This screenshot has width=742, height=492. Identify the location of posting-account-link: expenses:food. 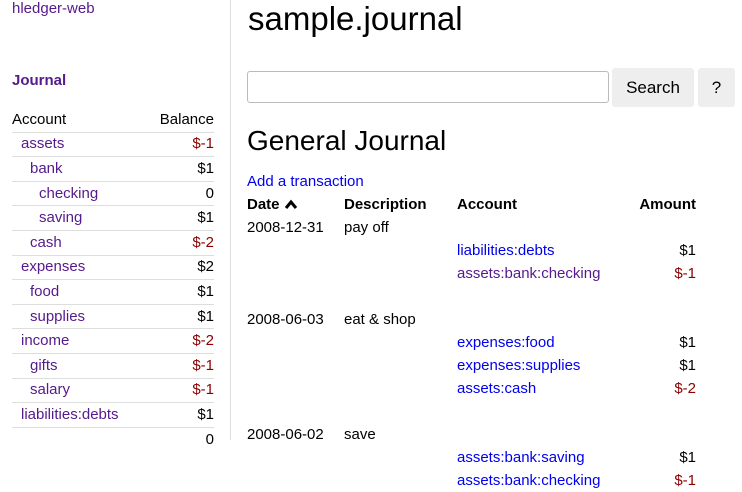
(506, 342).